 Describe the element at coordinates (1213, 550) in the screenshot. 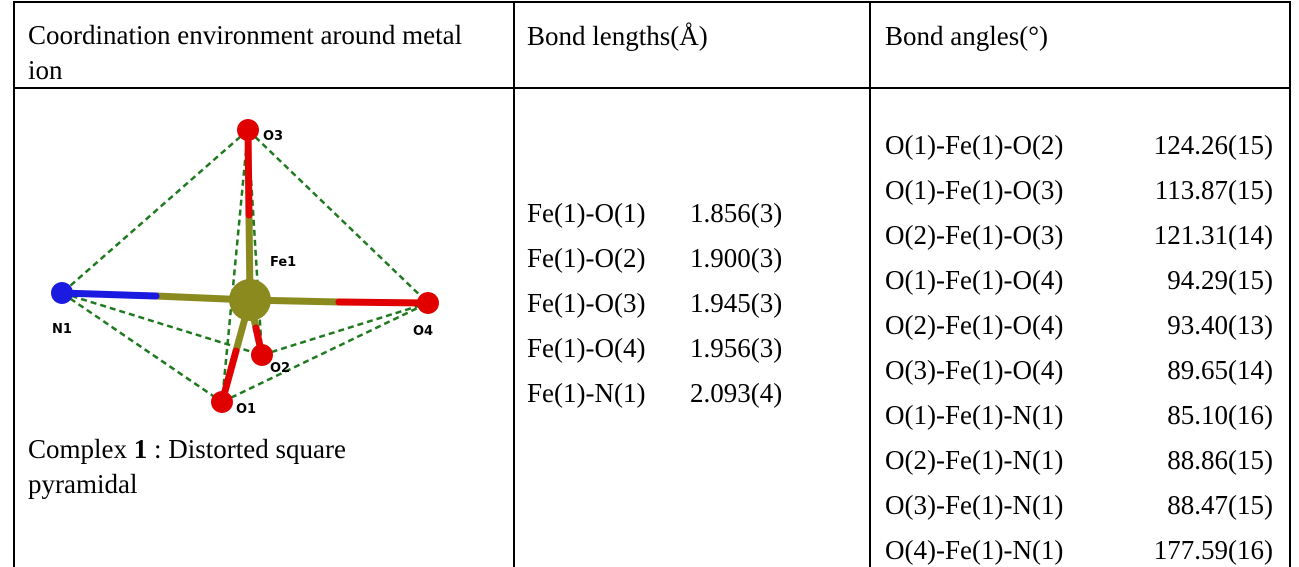

I see `angle-value: 177.59(16)` at that location.